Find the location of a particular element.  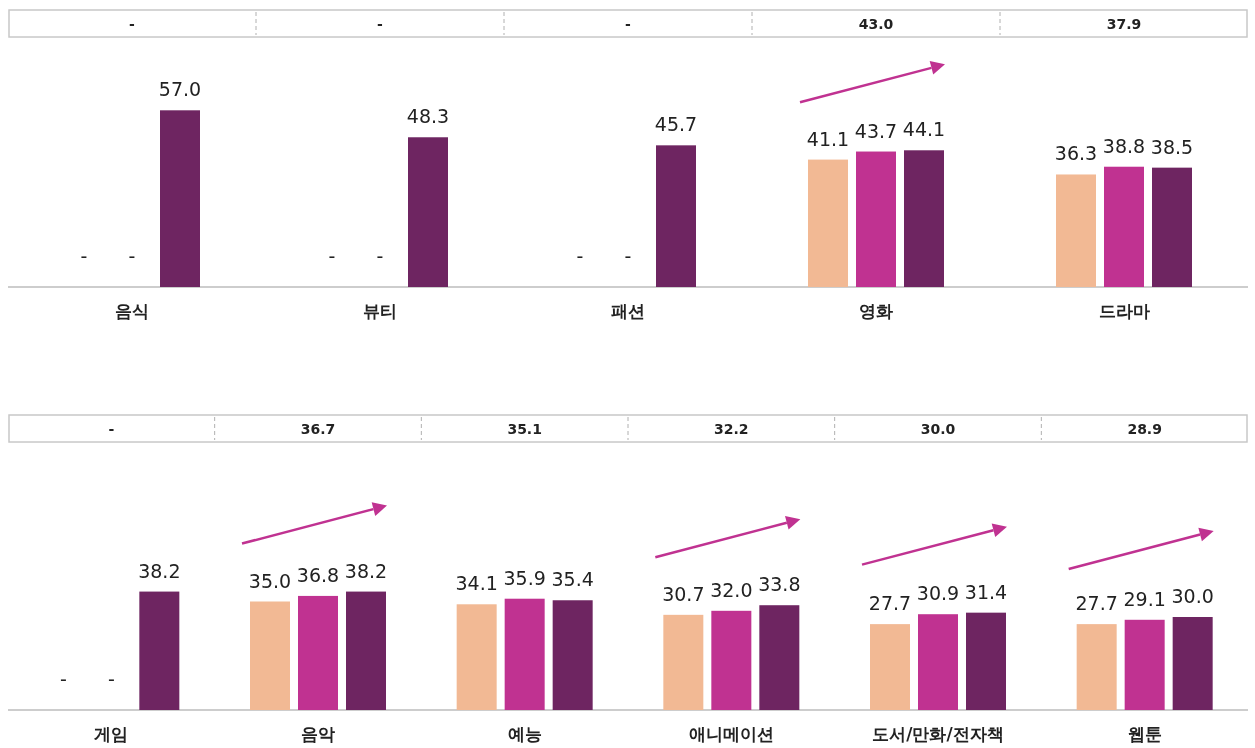

x-tick-label: 패션 is located at coordinates (628, 311).